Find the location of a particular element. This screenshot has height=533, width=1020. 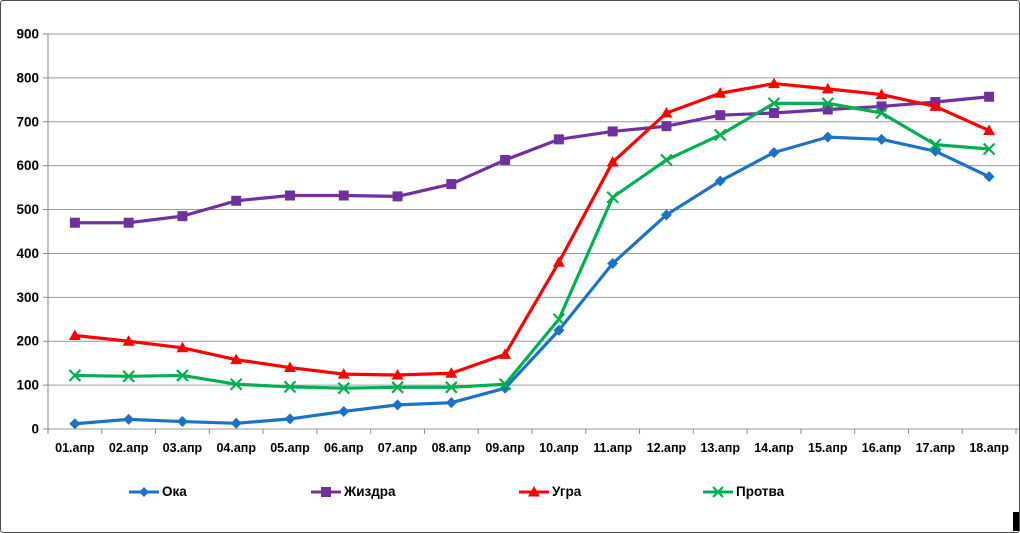

svg-text: 07.апр is located at coordinates (398, 448).